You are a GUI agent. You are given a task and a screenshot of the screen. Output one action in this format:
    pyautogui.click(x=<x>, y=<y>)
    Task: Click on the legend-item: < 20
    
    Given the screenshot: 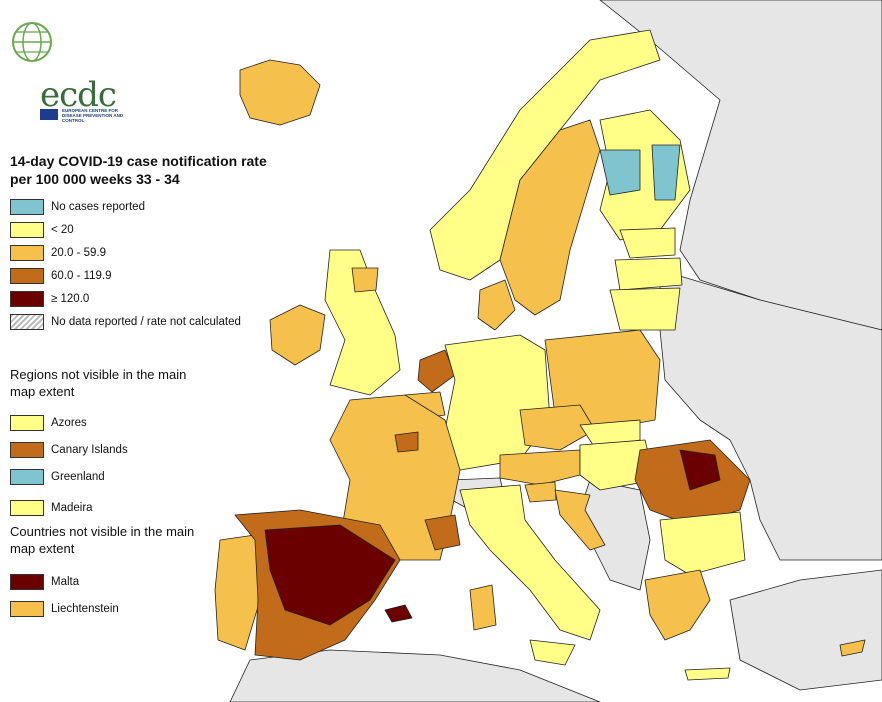 What is the action you would take?
    pyautogui.click(x=42, y=230)
    